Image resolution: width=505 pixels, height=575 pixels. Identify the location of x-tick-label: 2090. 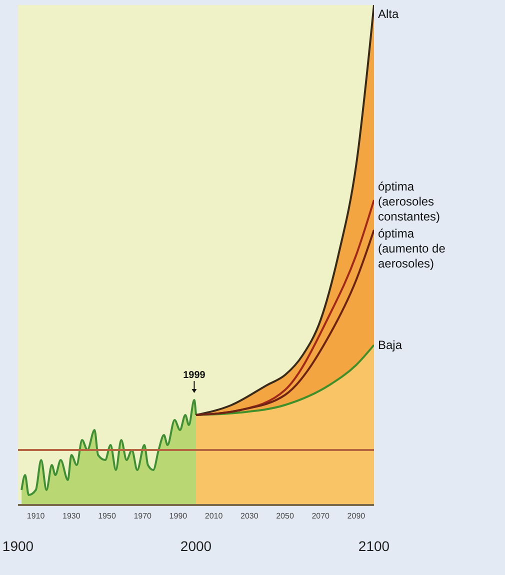
(356, 516).